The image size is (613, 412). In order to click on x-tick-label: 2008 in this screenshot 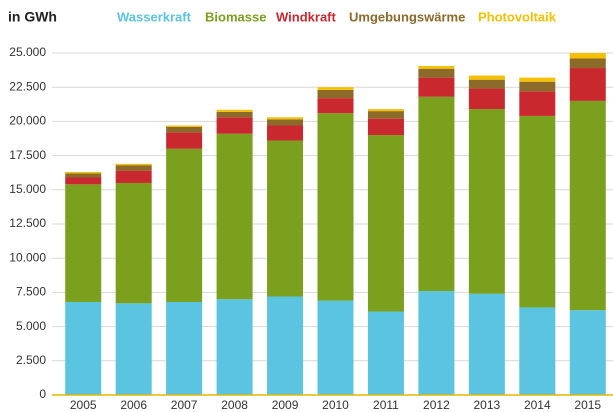, I will do `click(234, 405)`.